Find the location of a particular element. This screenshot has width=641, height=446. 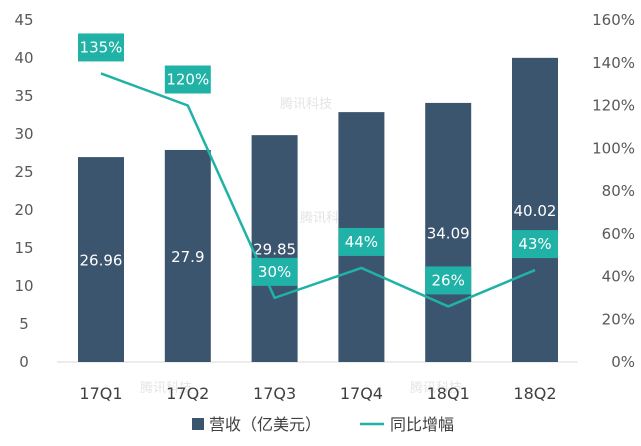

growth-label: 30% is located at coordinates (274, 272).